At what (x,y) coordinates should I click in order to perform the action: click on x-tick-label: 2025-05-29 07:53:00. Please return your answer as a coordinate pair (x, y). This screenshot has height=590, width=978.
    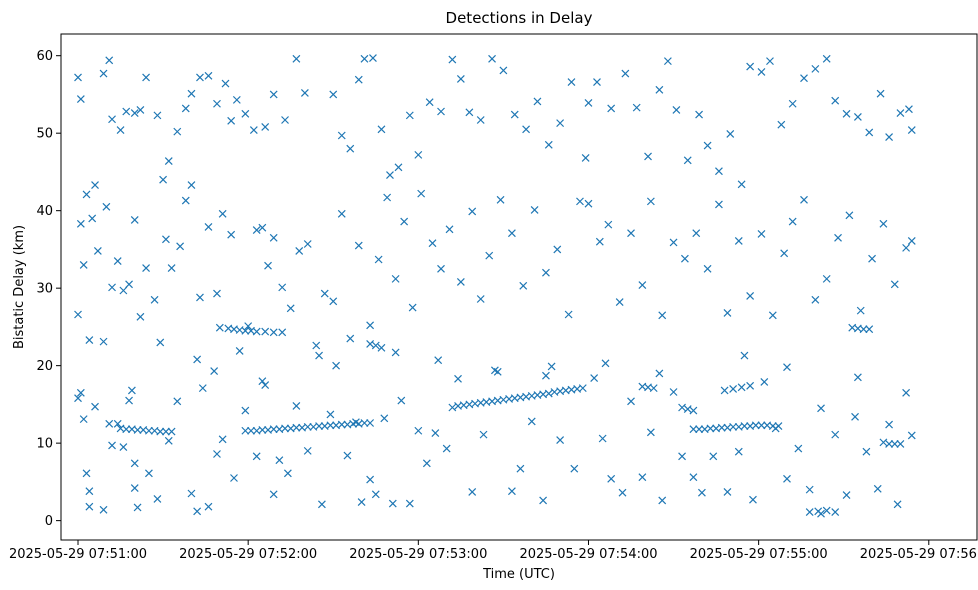
    Looking at the image, I should click on (418, 554).